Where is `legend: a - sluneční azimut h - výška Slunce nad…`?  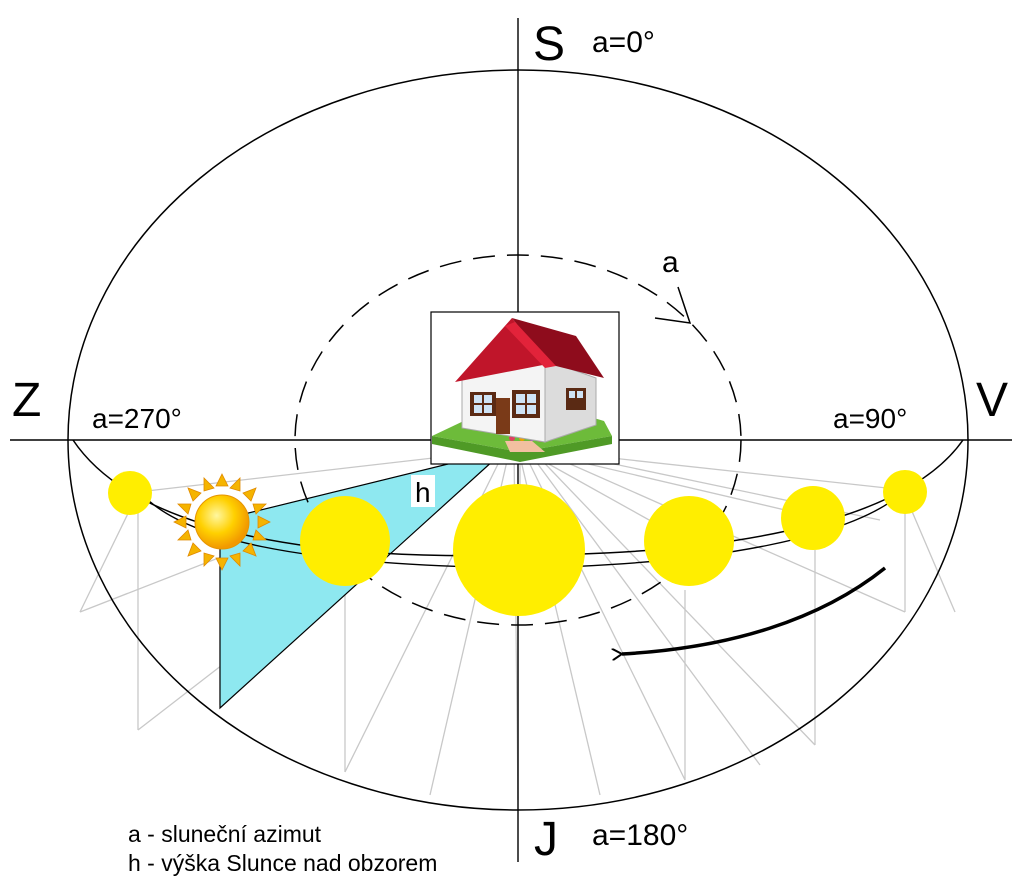 legend: a - sluneční azimut h - výška Slunce nad… is located at coordinates (282, 849).